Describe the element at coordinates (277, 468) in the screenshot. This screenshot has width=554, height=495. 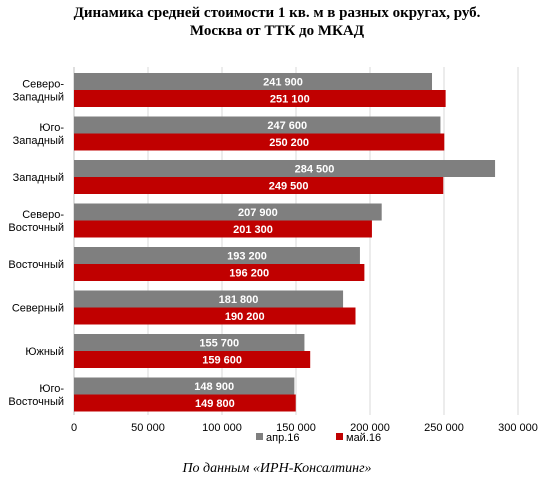
I see `source-note: По данным «ИРН-Консалтинг»` at that location.